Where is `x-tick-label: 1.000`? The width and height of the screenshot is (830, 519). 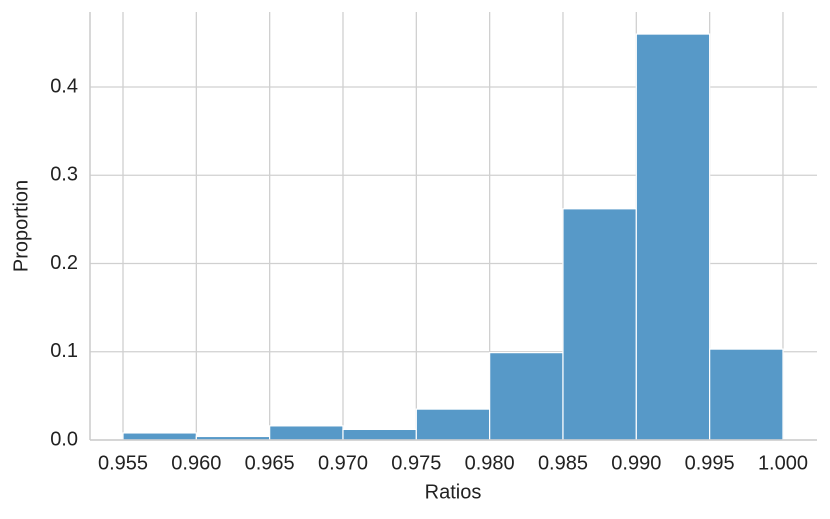
x-tick-label: 1.000 is located at coordinates (783, 463).